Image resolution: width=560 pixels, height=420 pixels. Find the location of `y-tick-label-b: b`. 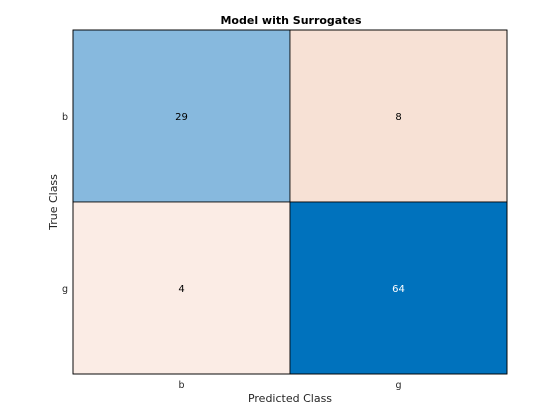

y-tick-label-b: b is located at coordinates (65, 117).